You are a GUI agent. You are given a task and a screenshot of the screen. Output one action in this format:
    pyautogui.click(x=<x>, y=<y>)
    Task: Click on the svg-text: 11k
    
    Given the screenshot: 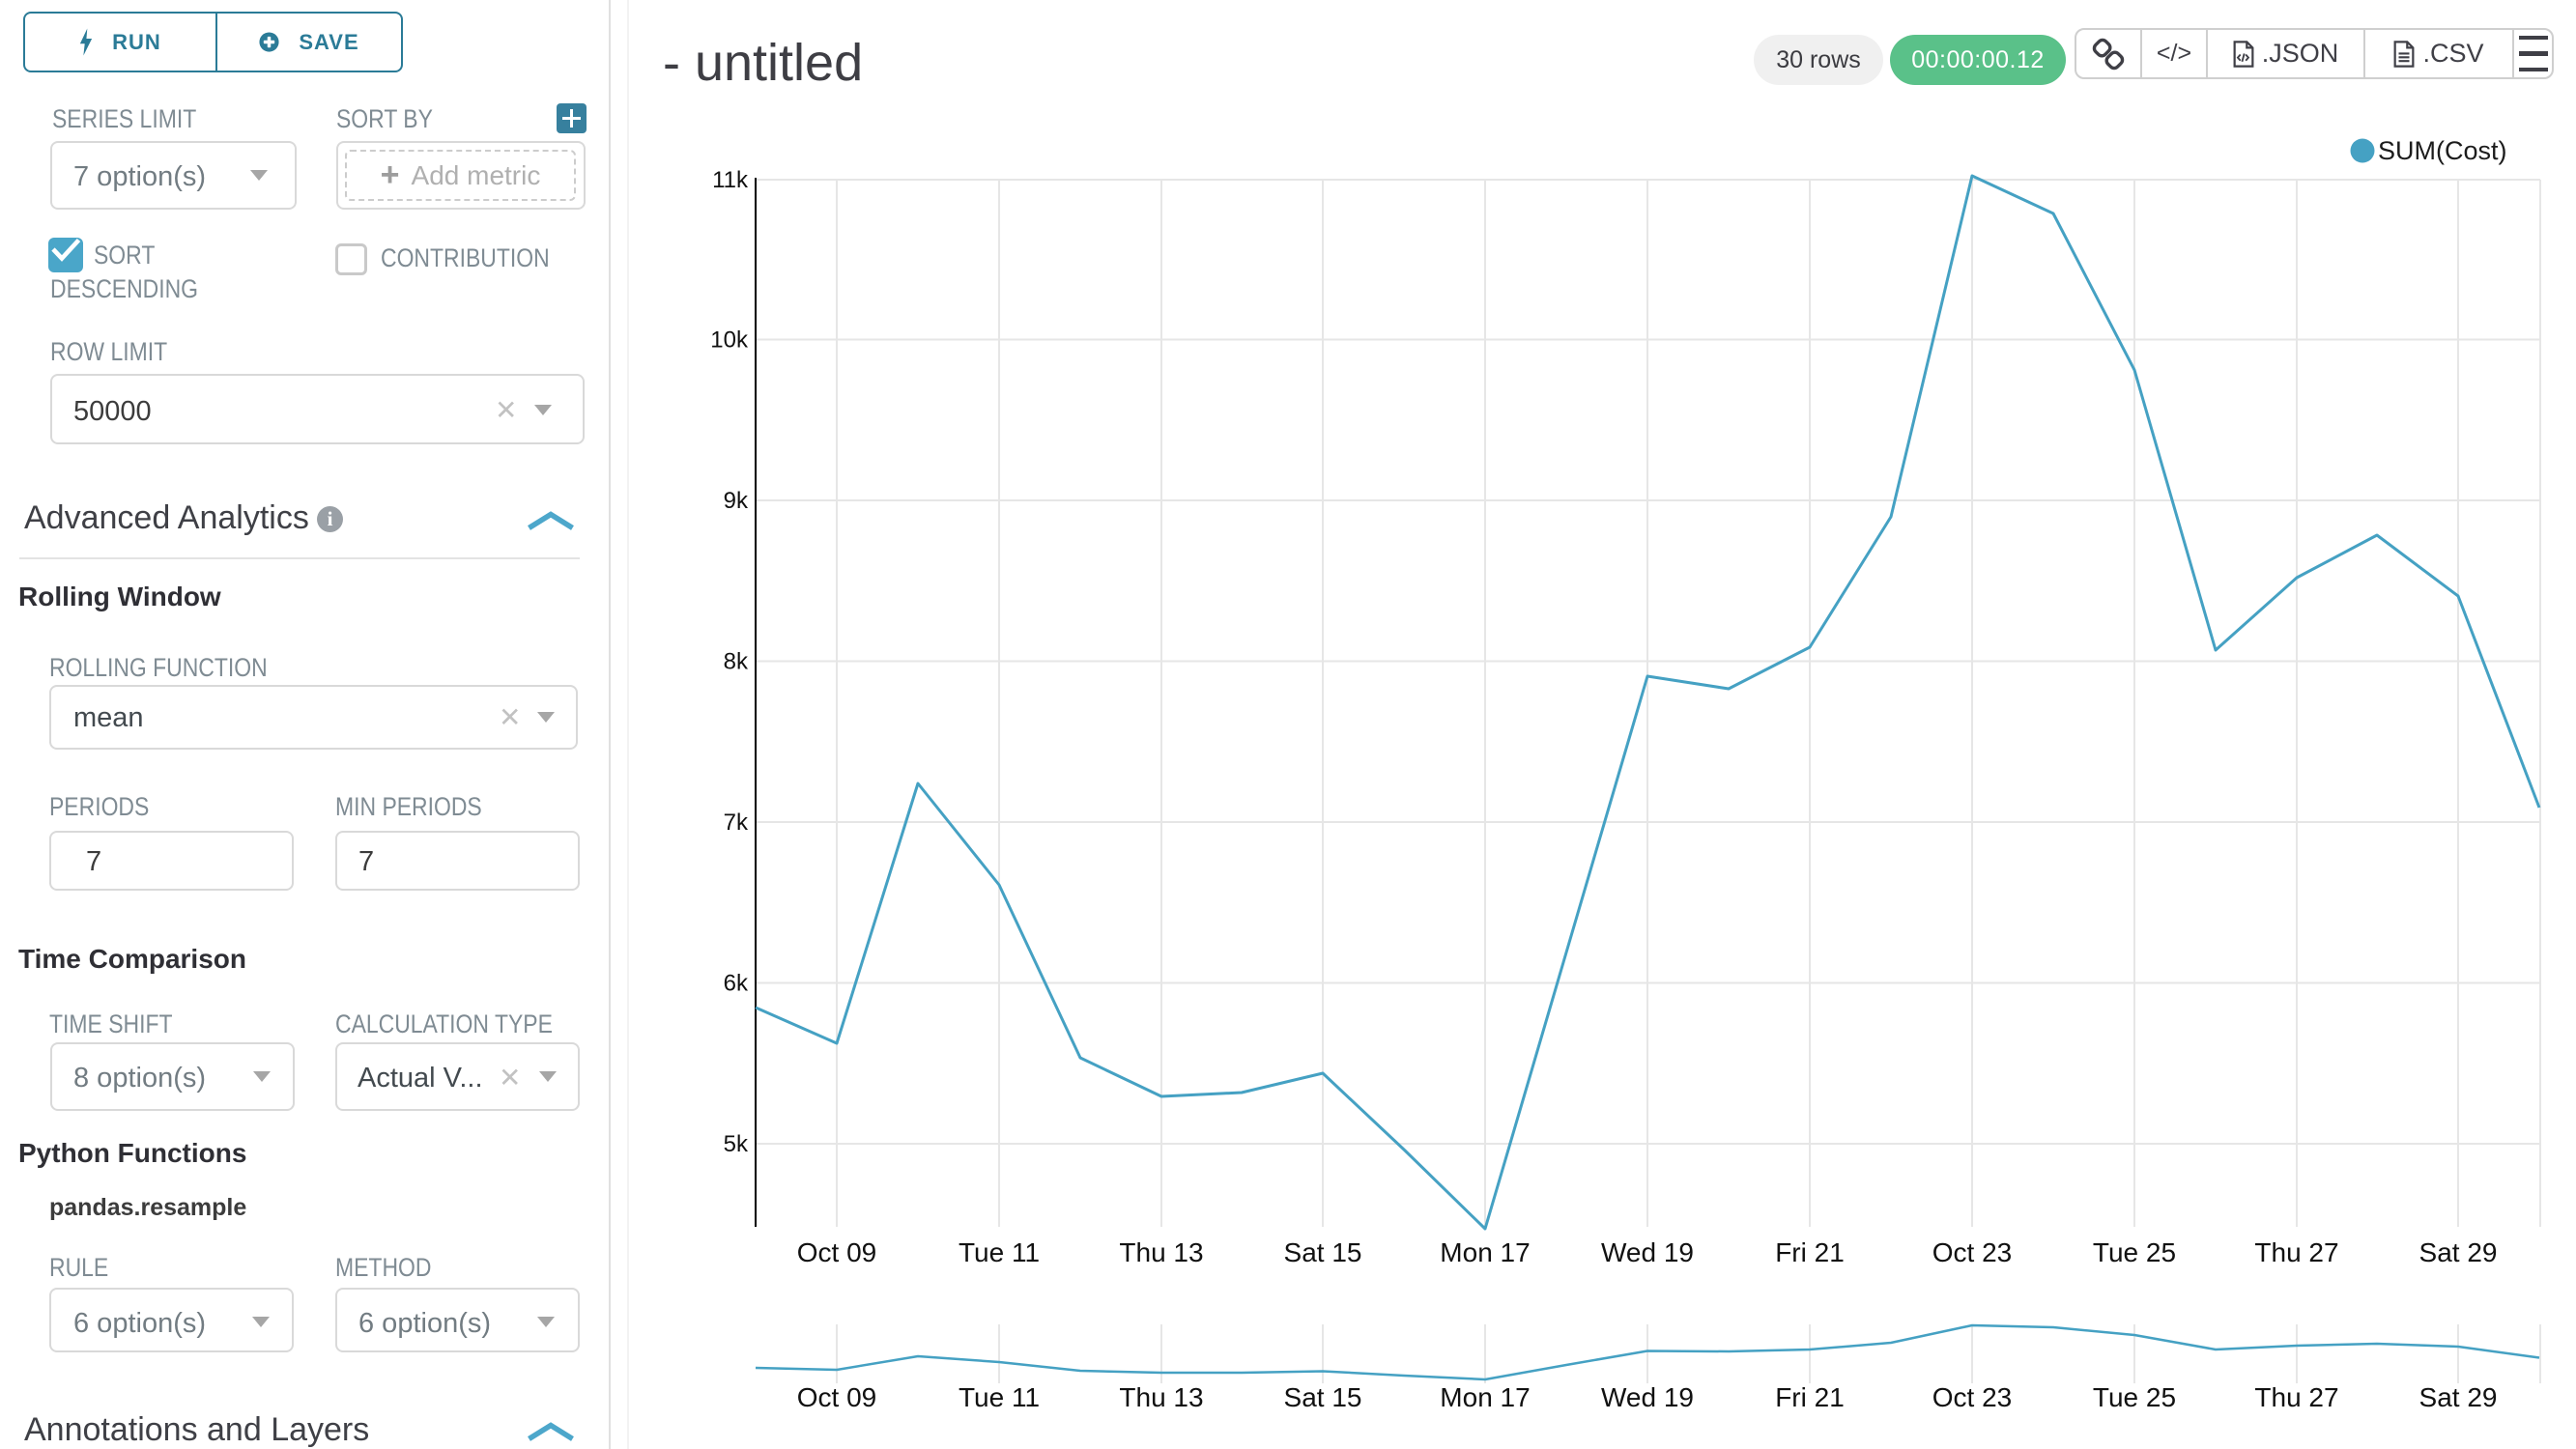 What is the action you would take?
    pyautogui.click(x=731, y=180)
    